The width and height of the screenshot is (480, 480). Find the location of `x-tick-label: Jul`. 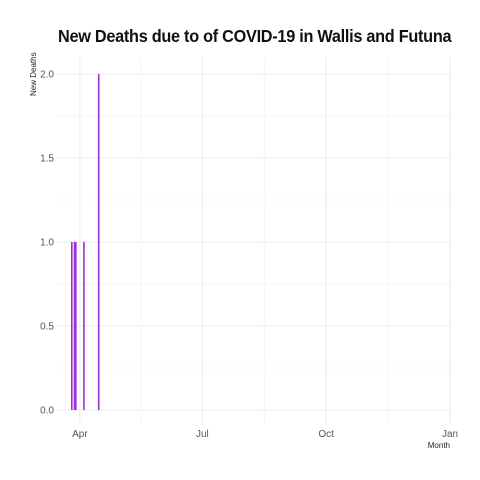

x-tick-label: Jul is located at coordinates (202, 434).